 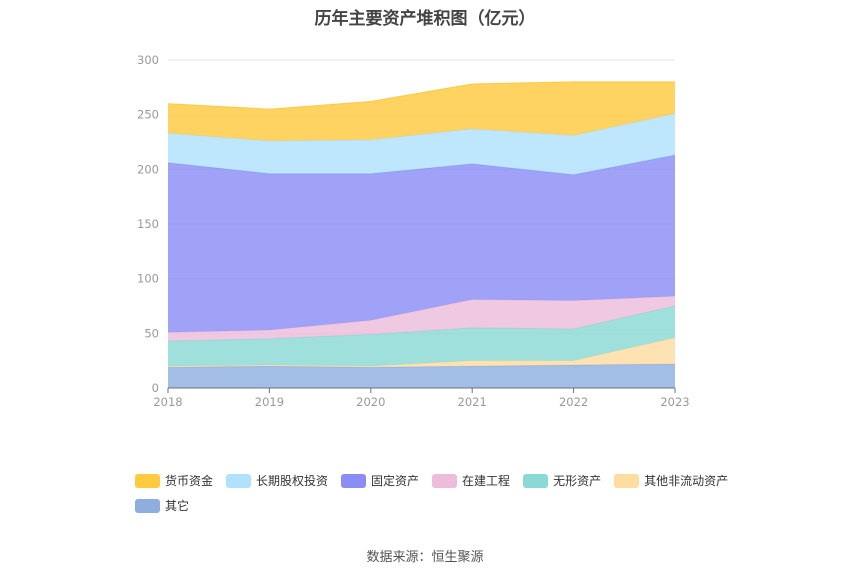 What do you see at coordinates (472, 402) in the screenshot?
I see `x-tick-label: 2021` at bounding box center [472, 402].